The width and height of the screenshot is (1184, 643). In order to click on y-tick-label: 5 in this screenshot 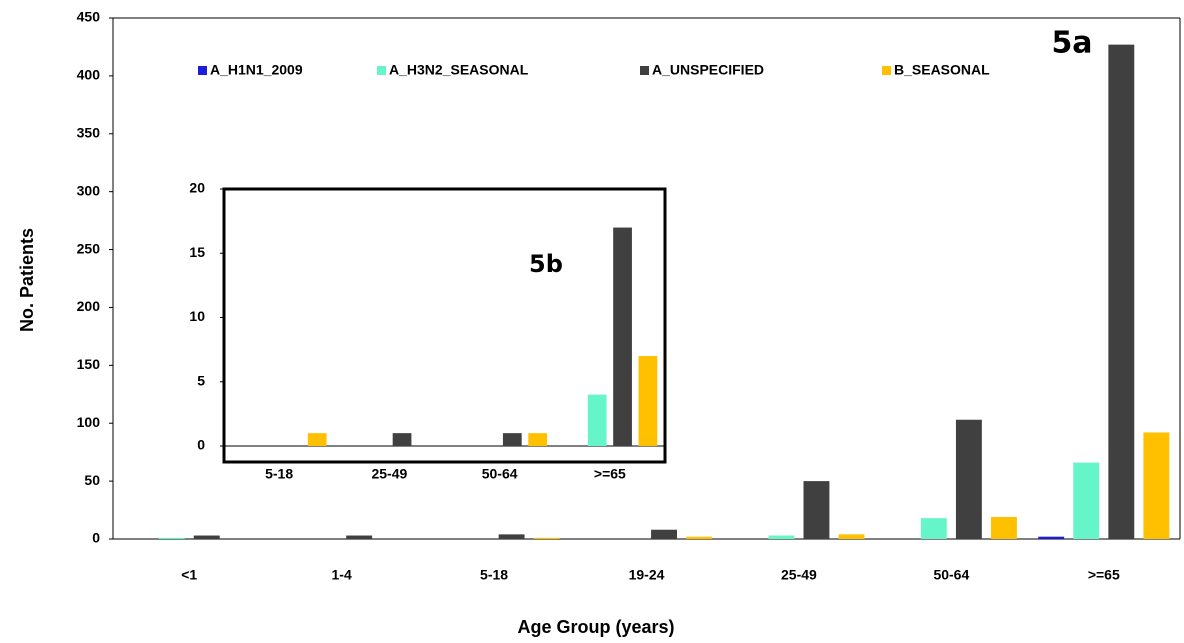, I will do `click(201, 380)`.